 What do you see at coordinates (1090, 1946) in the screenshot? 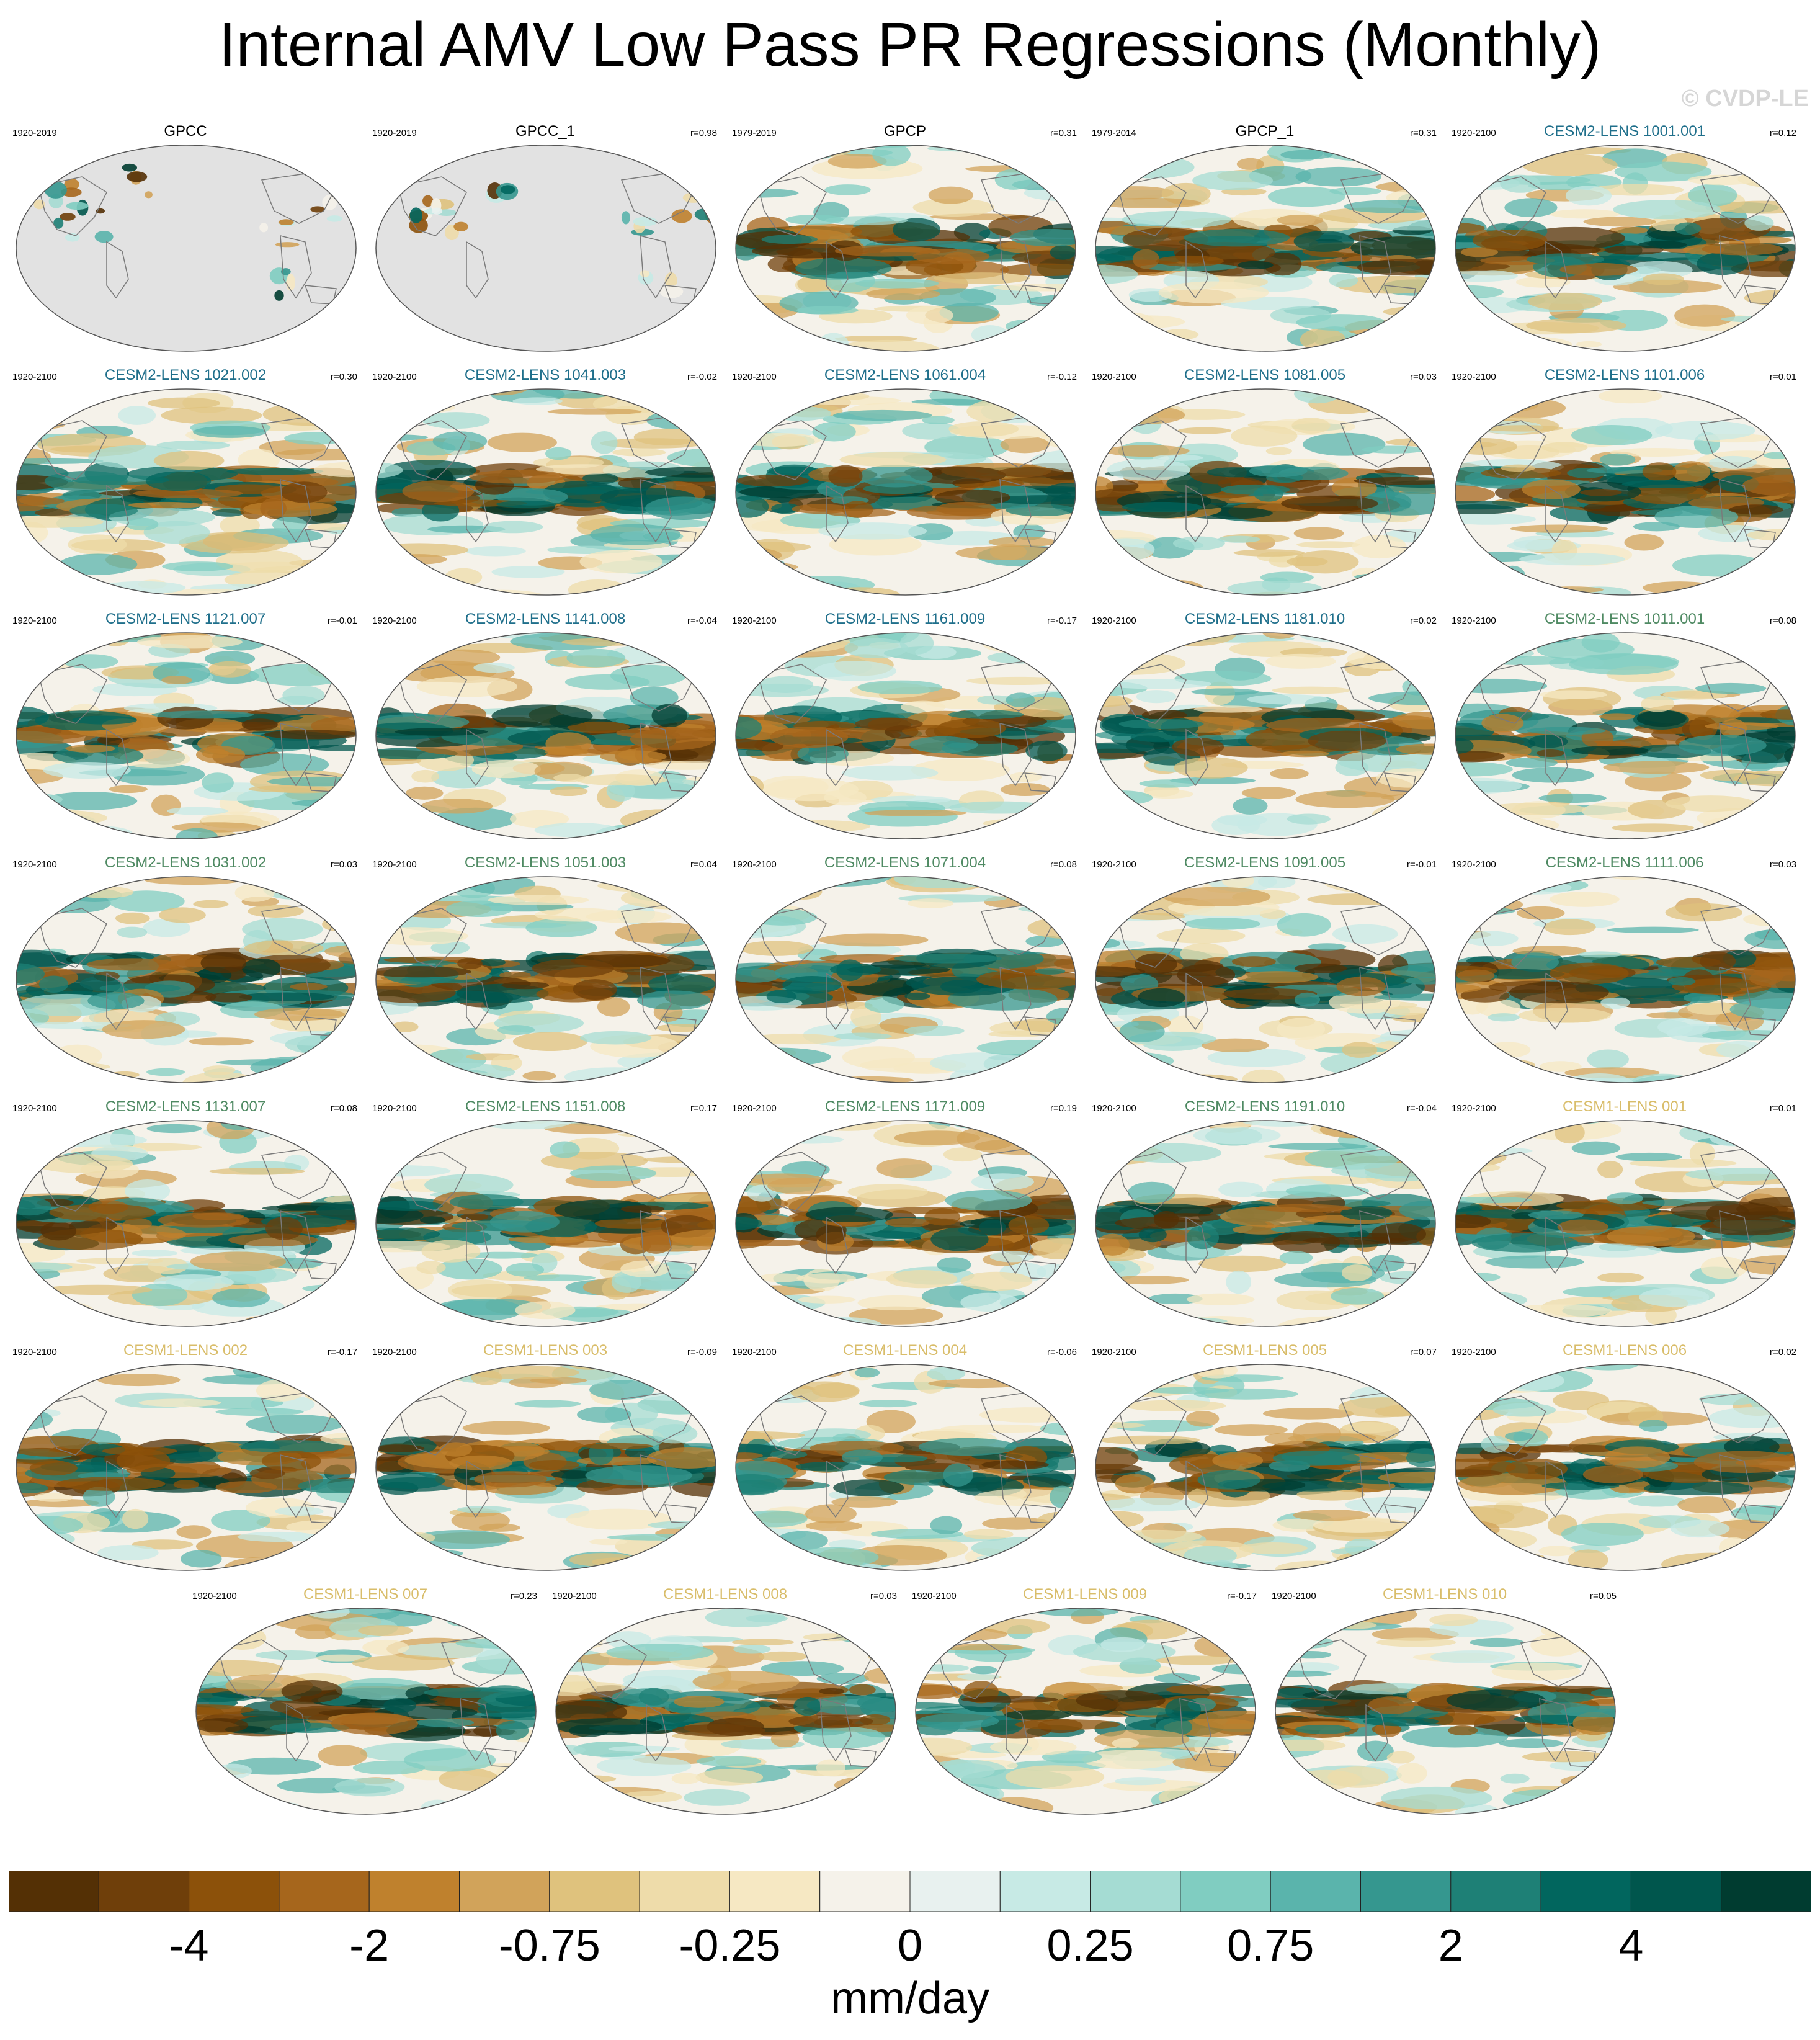
I see `colorbar-tick-label: 0.25` at bounding box center [1090, 1946].